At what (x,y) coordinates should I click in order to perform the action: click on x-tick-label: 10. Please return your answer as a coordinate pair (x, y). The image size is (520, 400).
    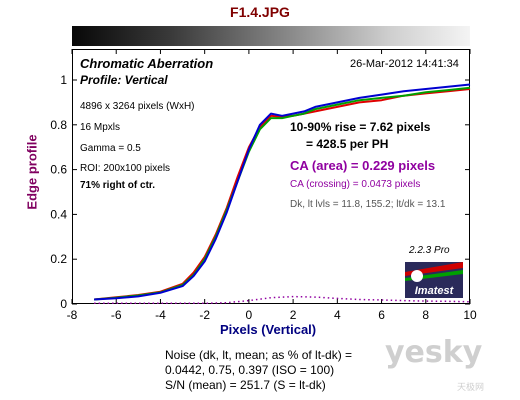
    Looking at the image, I should click on (470, 315).